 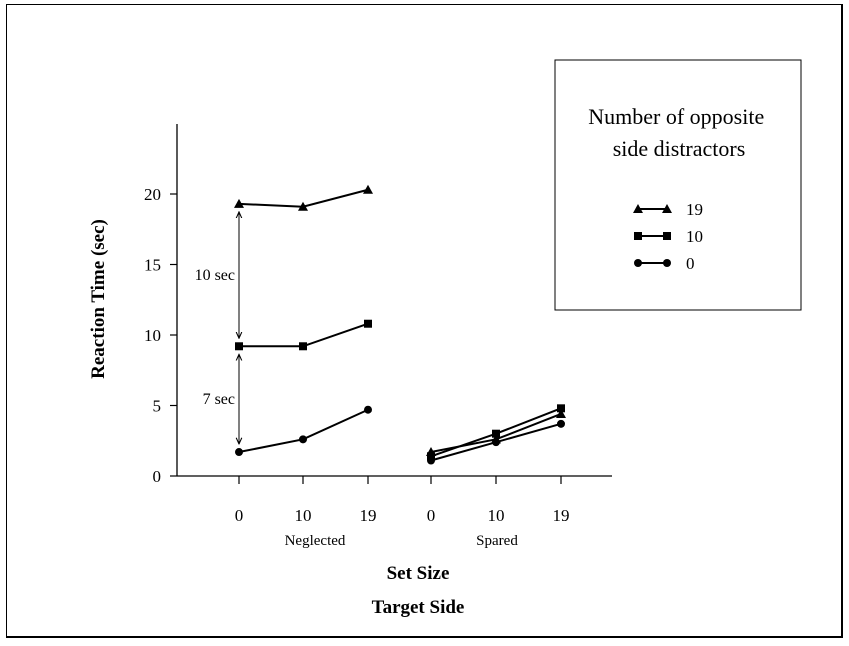 What do you see at coordinates (678, 132) in the screenshot?
I see `legend-title: Number of opposite side distractors` at bounding box center [678, 132].